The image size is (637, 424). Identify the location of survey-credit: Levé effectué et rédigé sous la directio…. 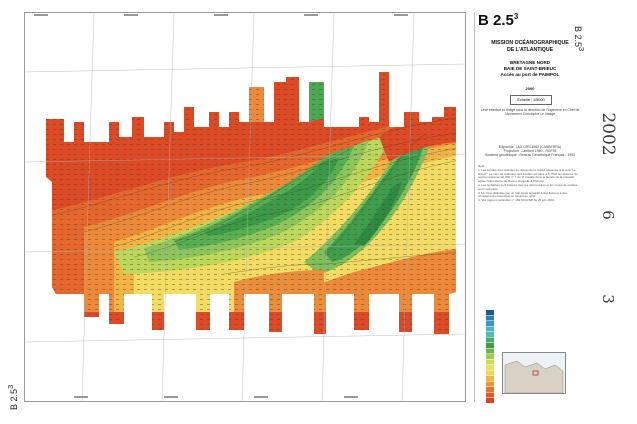
(530, 112).